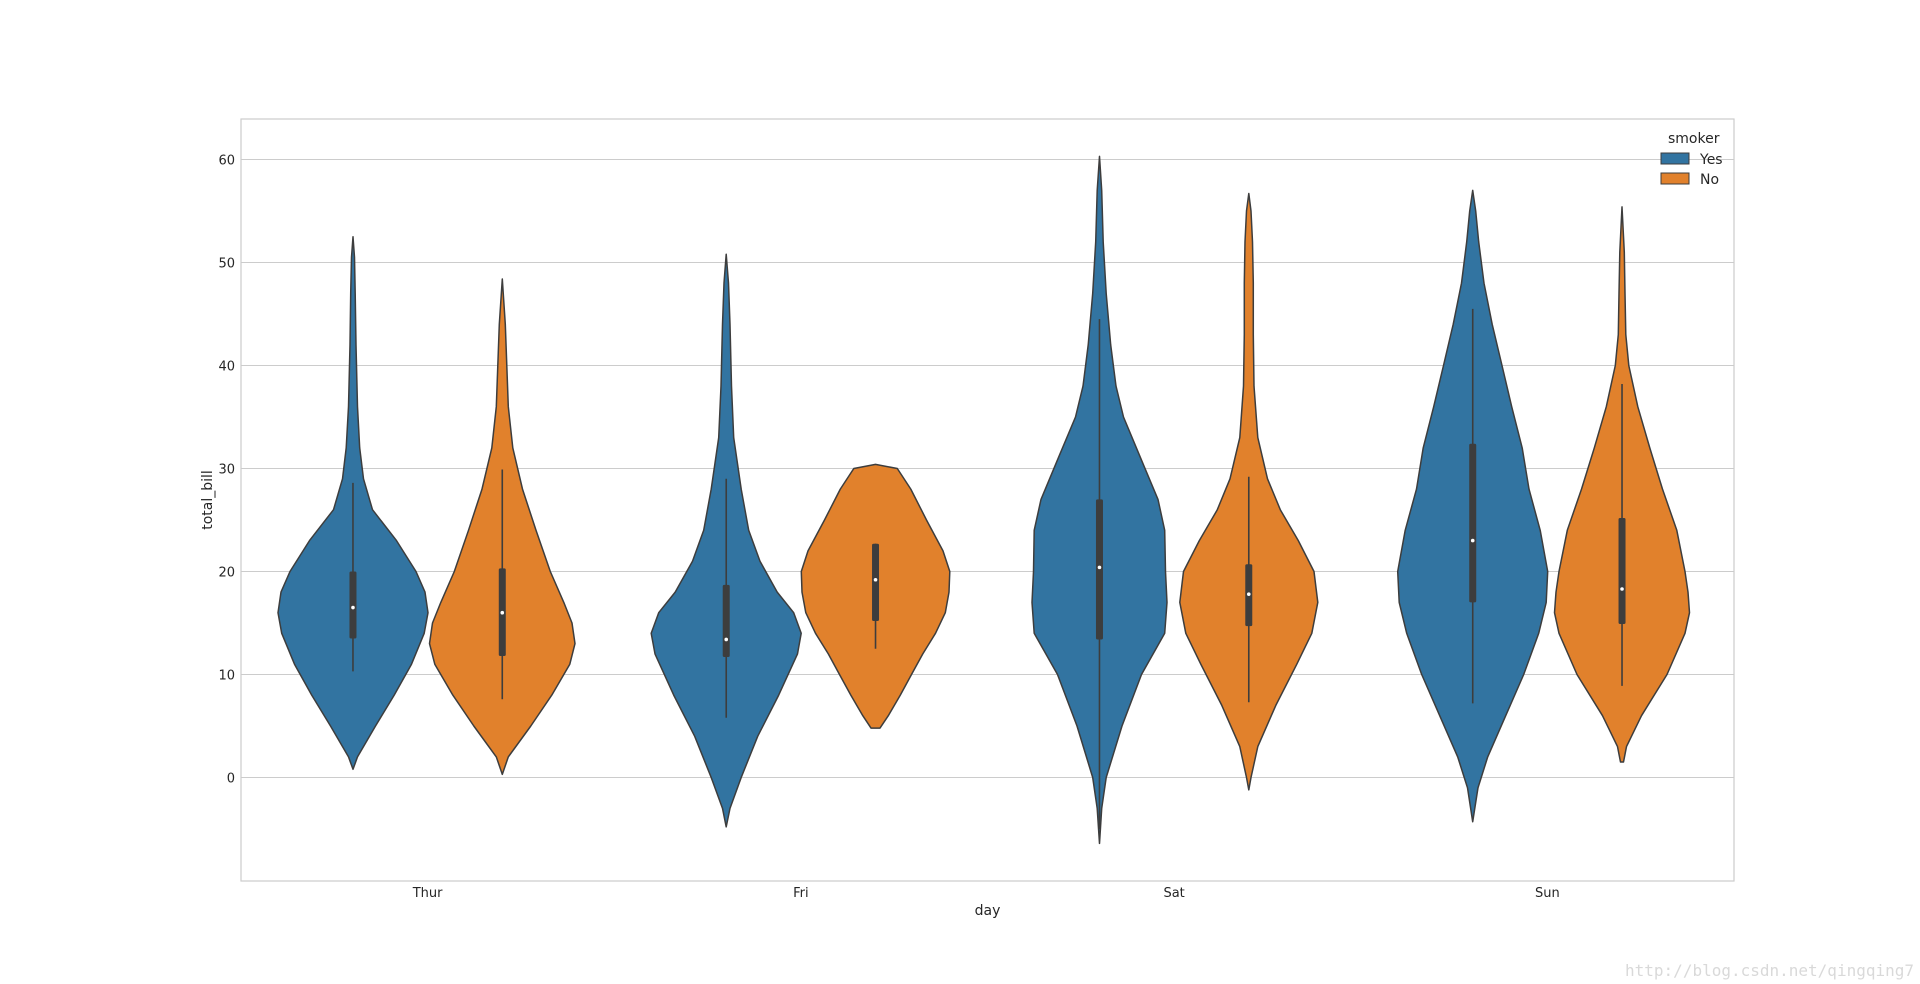 This screenshot has height=984, width=1920. I want to click on violin-fri-yes-iqr-box, so click(726, 620).